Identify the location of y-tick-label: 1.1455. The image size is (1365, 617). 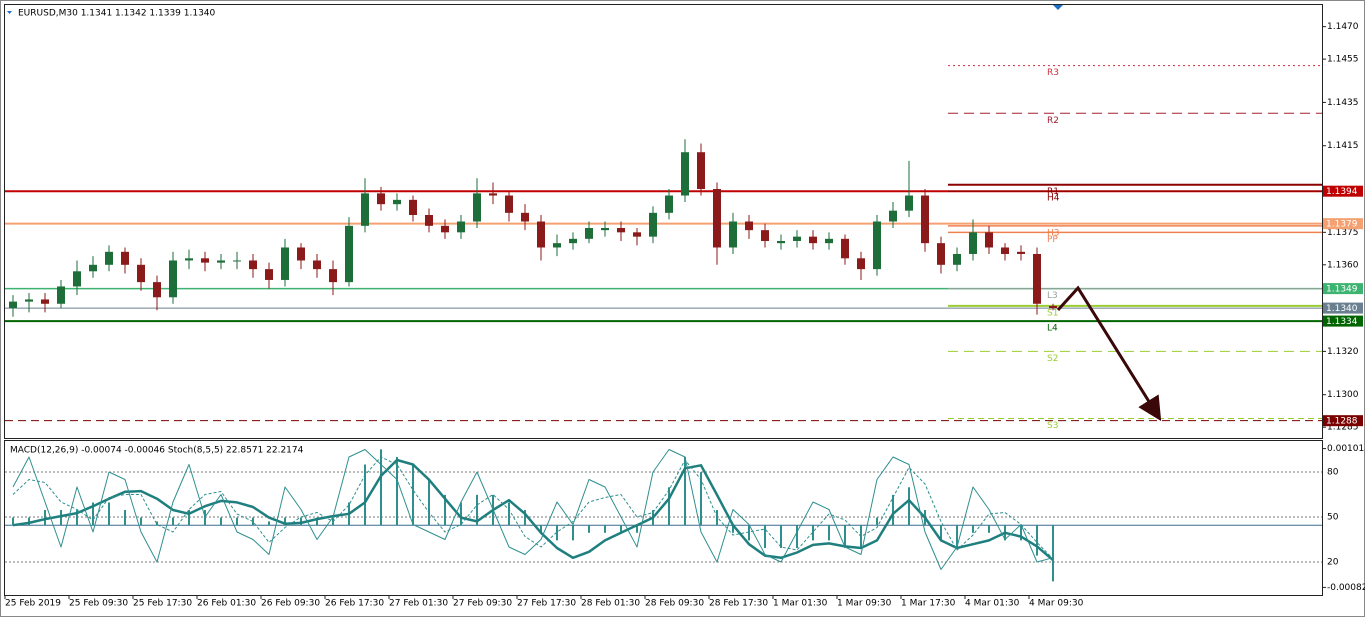
(1343, 60).